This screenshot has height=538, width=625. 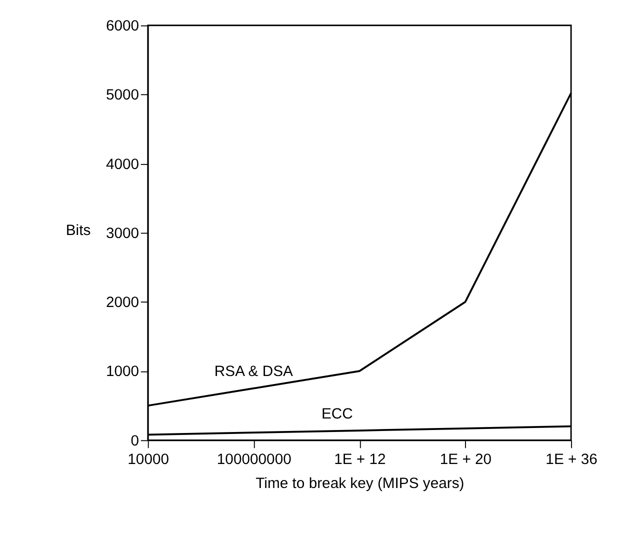 I want to click on x-tick-label: 10000, so click(x=149, y=460).